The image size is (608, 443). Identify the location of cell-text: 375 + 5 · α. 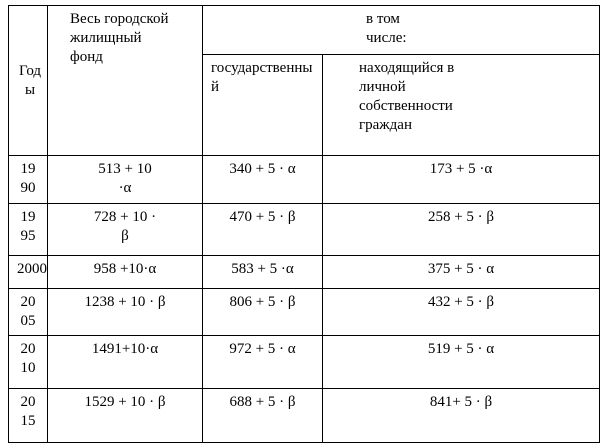
(461, 269).